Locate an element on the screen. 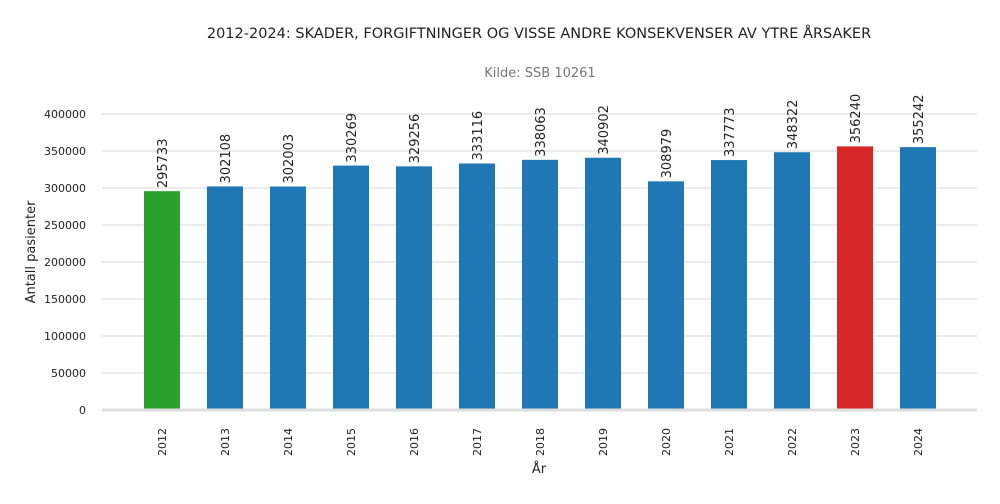  bar-2021 is located at coordinates (729, 285).